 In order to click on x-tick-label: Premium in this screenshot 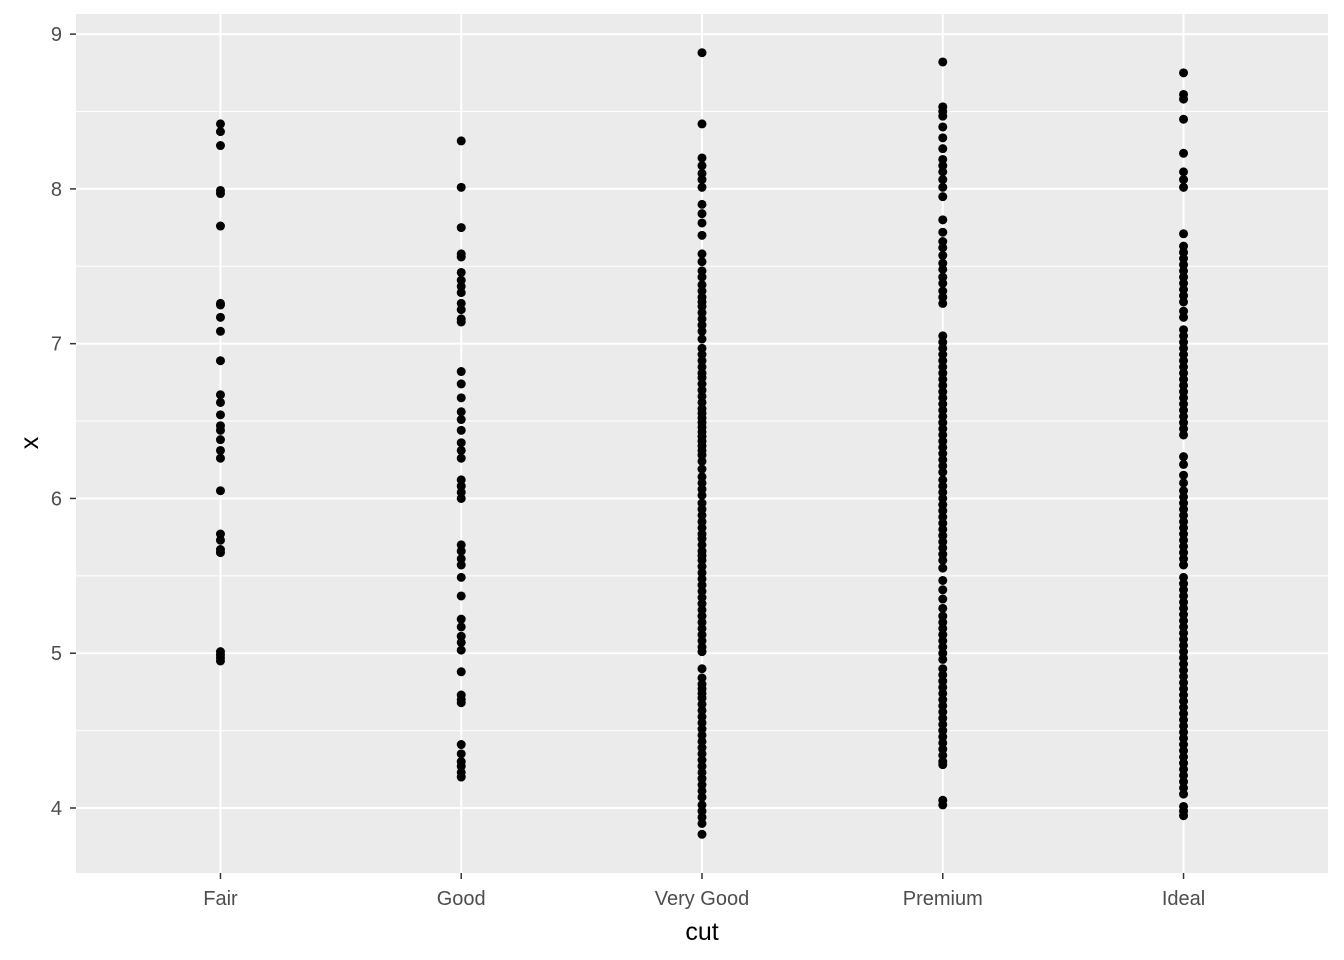, I will do `click(943, 899)`.